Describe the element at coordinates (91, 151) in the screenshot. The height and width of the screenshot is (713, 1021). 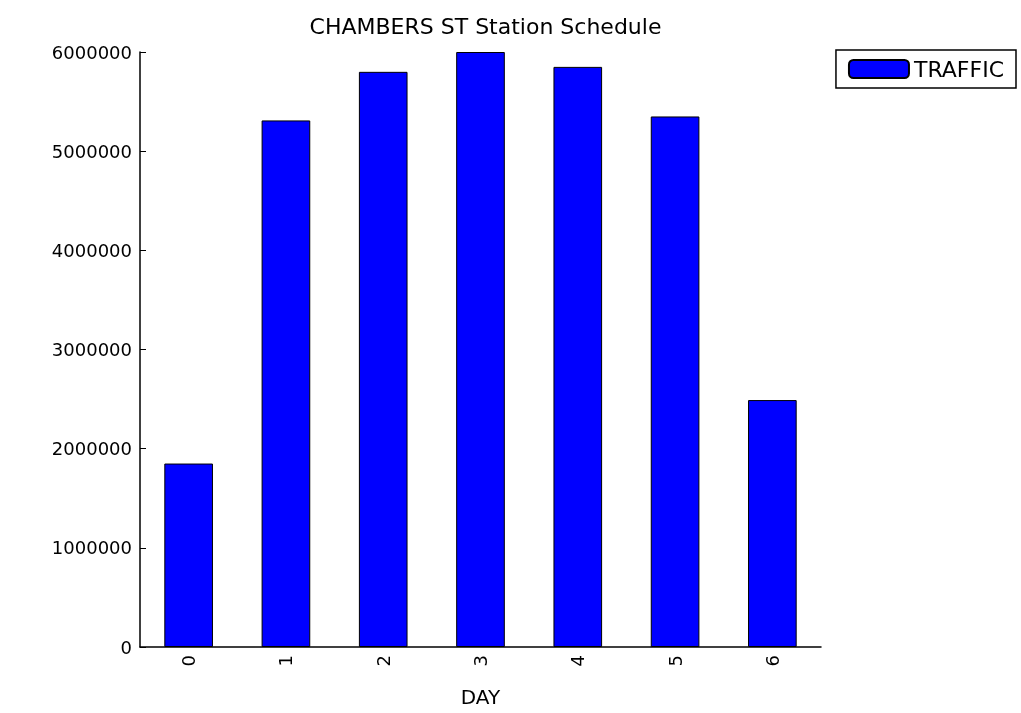
I see `y-tick-label: 5000000` at that location.